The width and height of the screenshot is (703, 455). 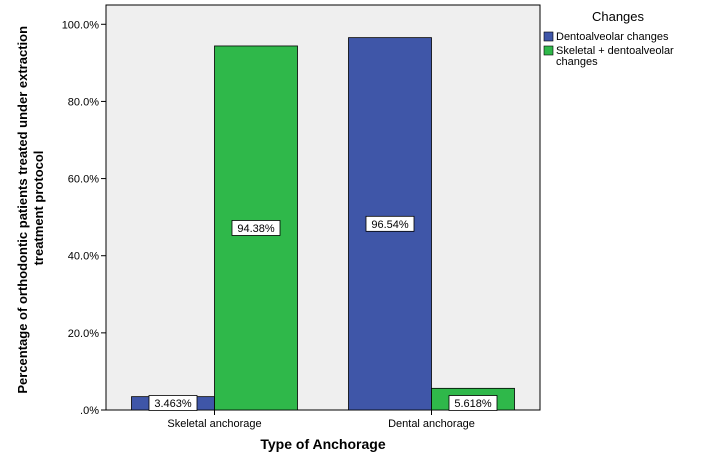 I want to click on y-axis-title-line-2: treatment protocol, so click(x=38, y=208).